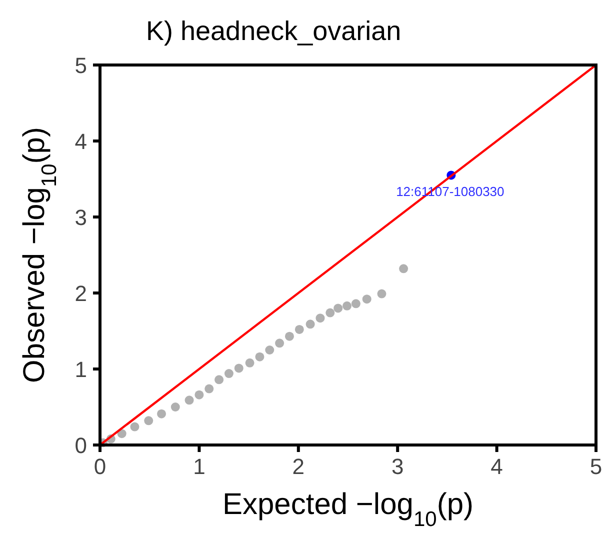 This screenshot has height=536, width=605. Describe the element at coordinates (348, 509) in the screenshot. I see `x-axis-title: Expected −log$_{10}$(p)` at that location.